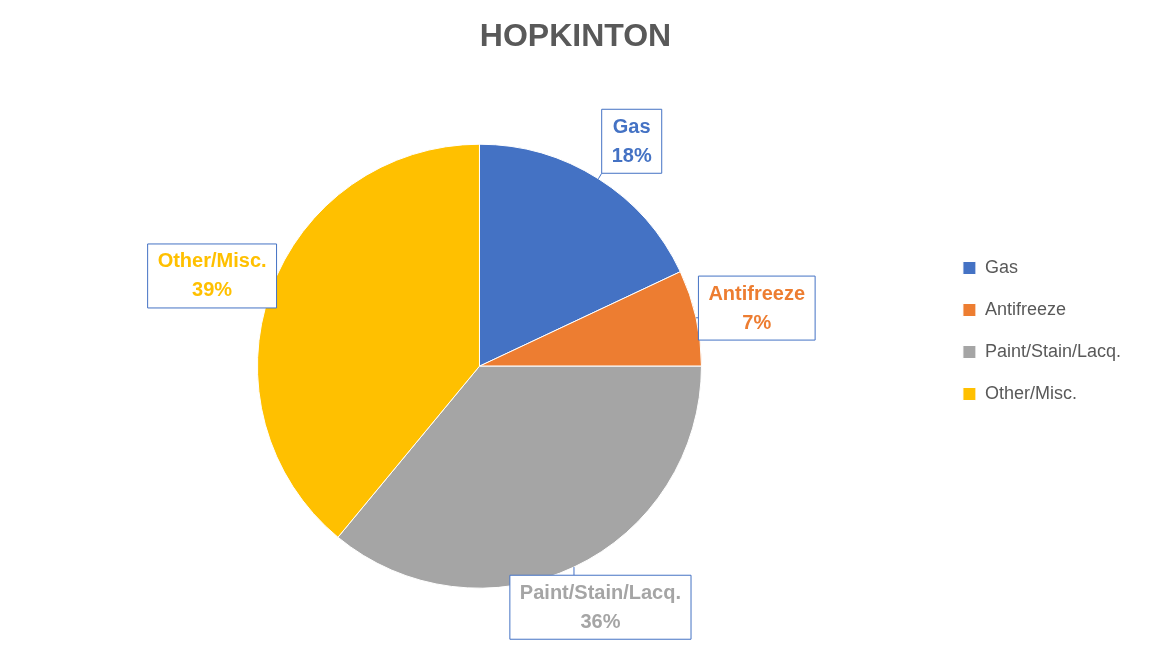 This screenshot has height=672, width=1151. Describe the element at coordinates (600, 591) in the screenshot. I see `slice-label: Paint/Stain/Lacq.` at that location.